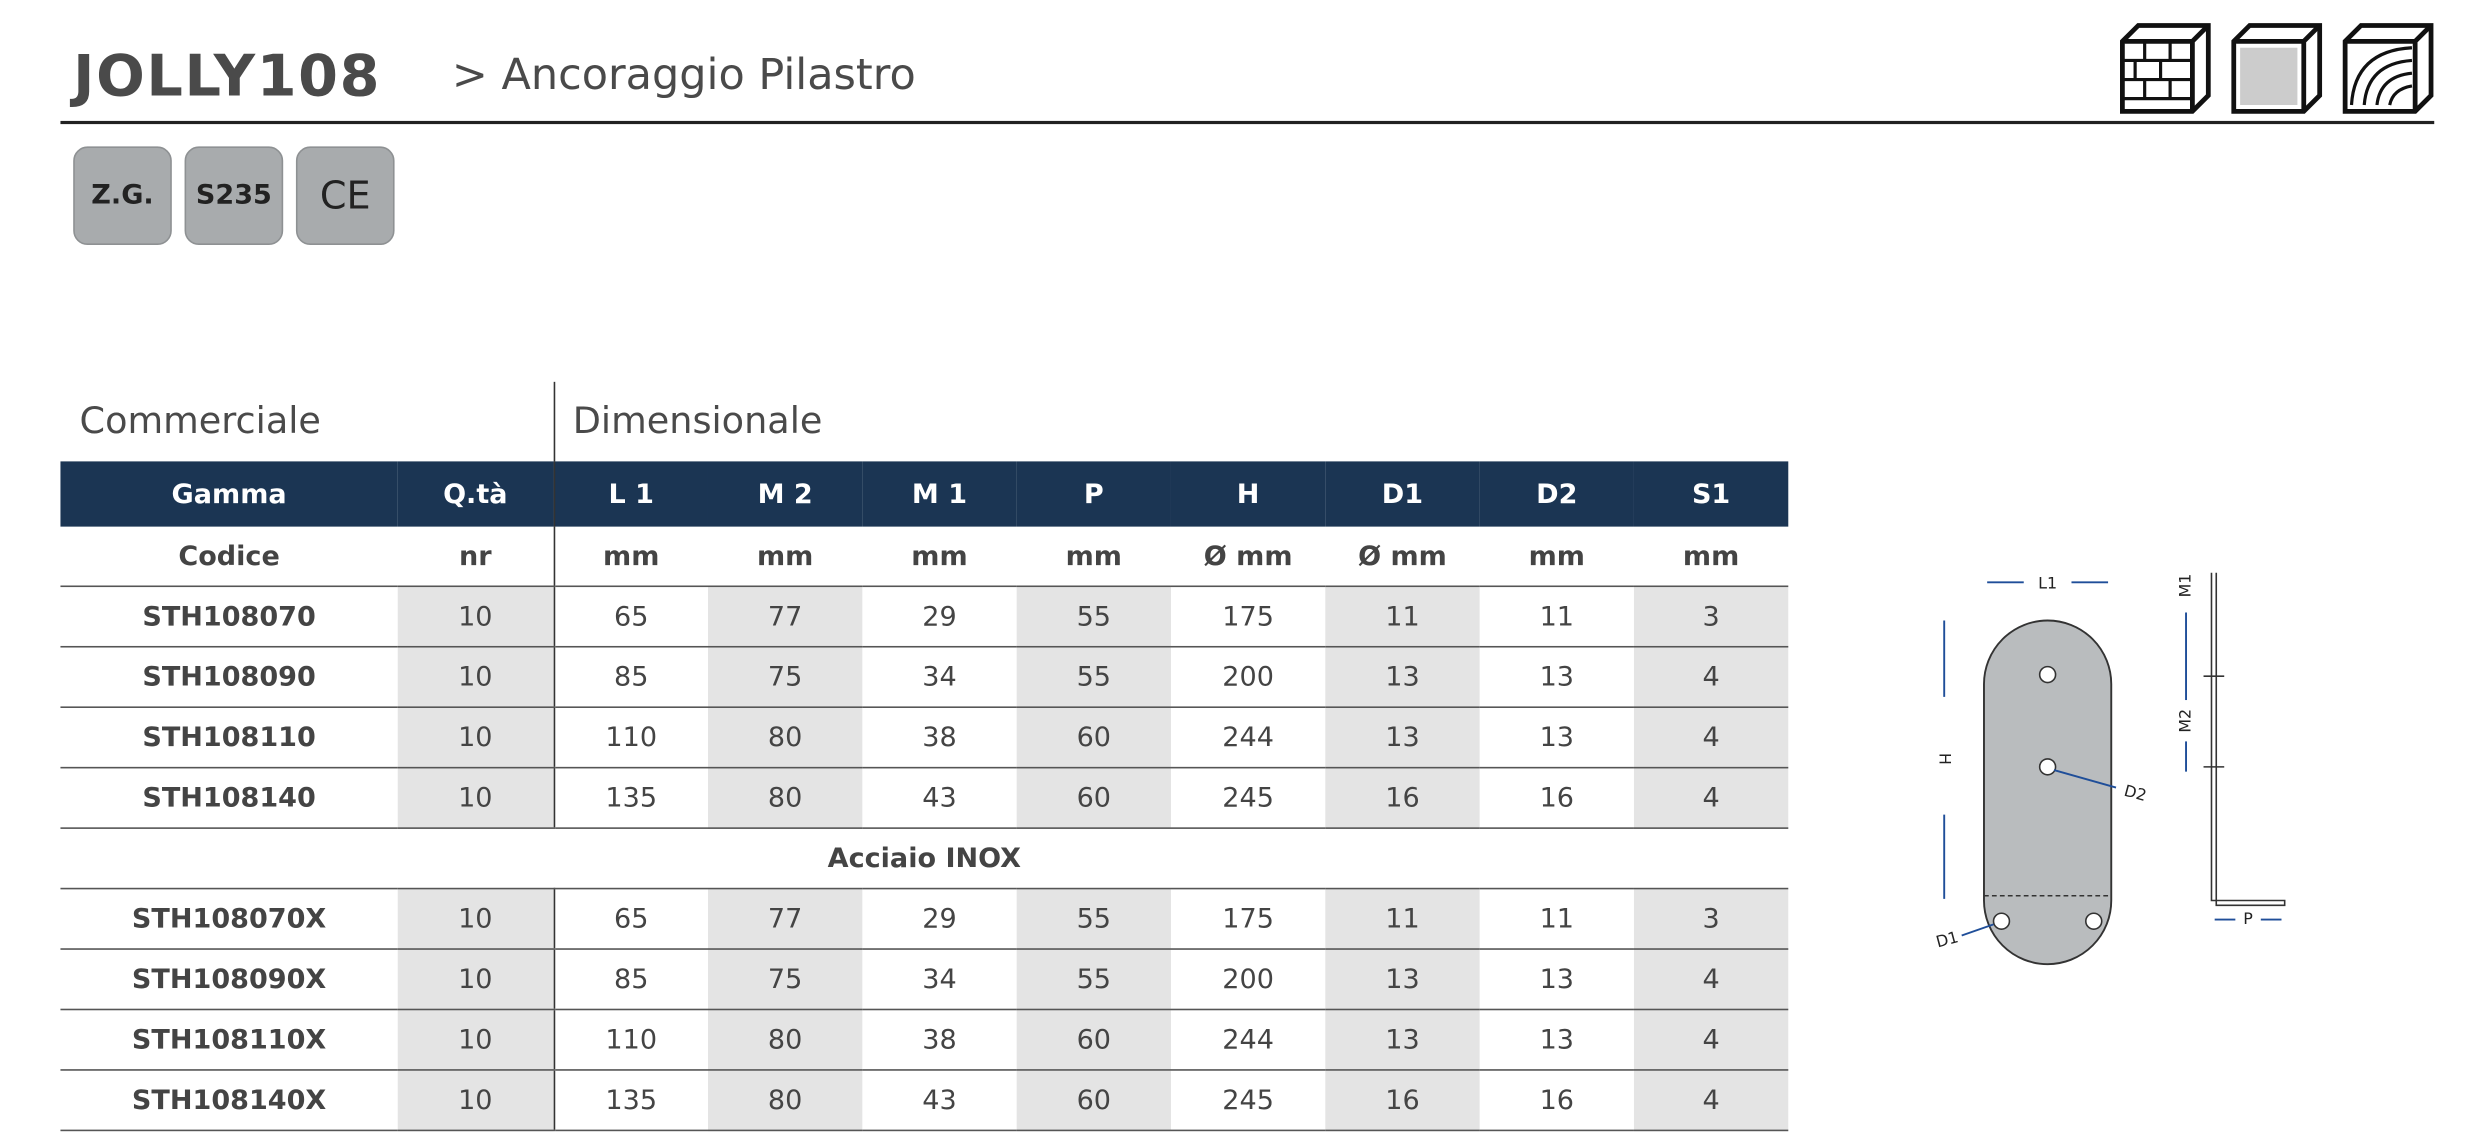 The image size is (2482, 1144). Describe the element at coordinates (554, 421) in the screenshot. I see `group-separator` at that location.